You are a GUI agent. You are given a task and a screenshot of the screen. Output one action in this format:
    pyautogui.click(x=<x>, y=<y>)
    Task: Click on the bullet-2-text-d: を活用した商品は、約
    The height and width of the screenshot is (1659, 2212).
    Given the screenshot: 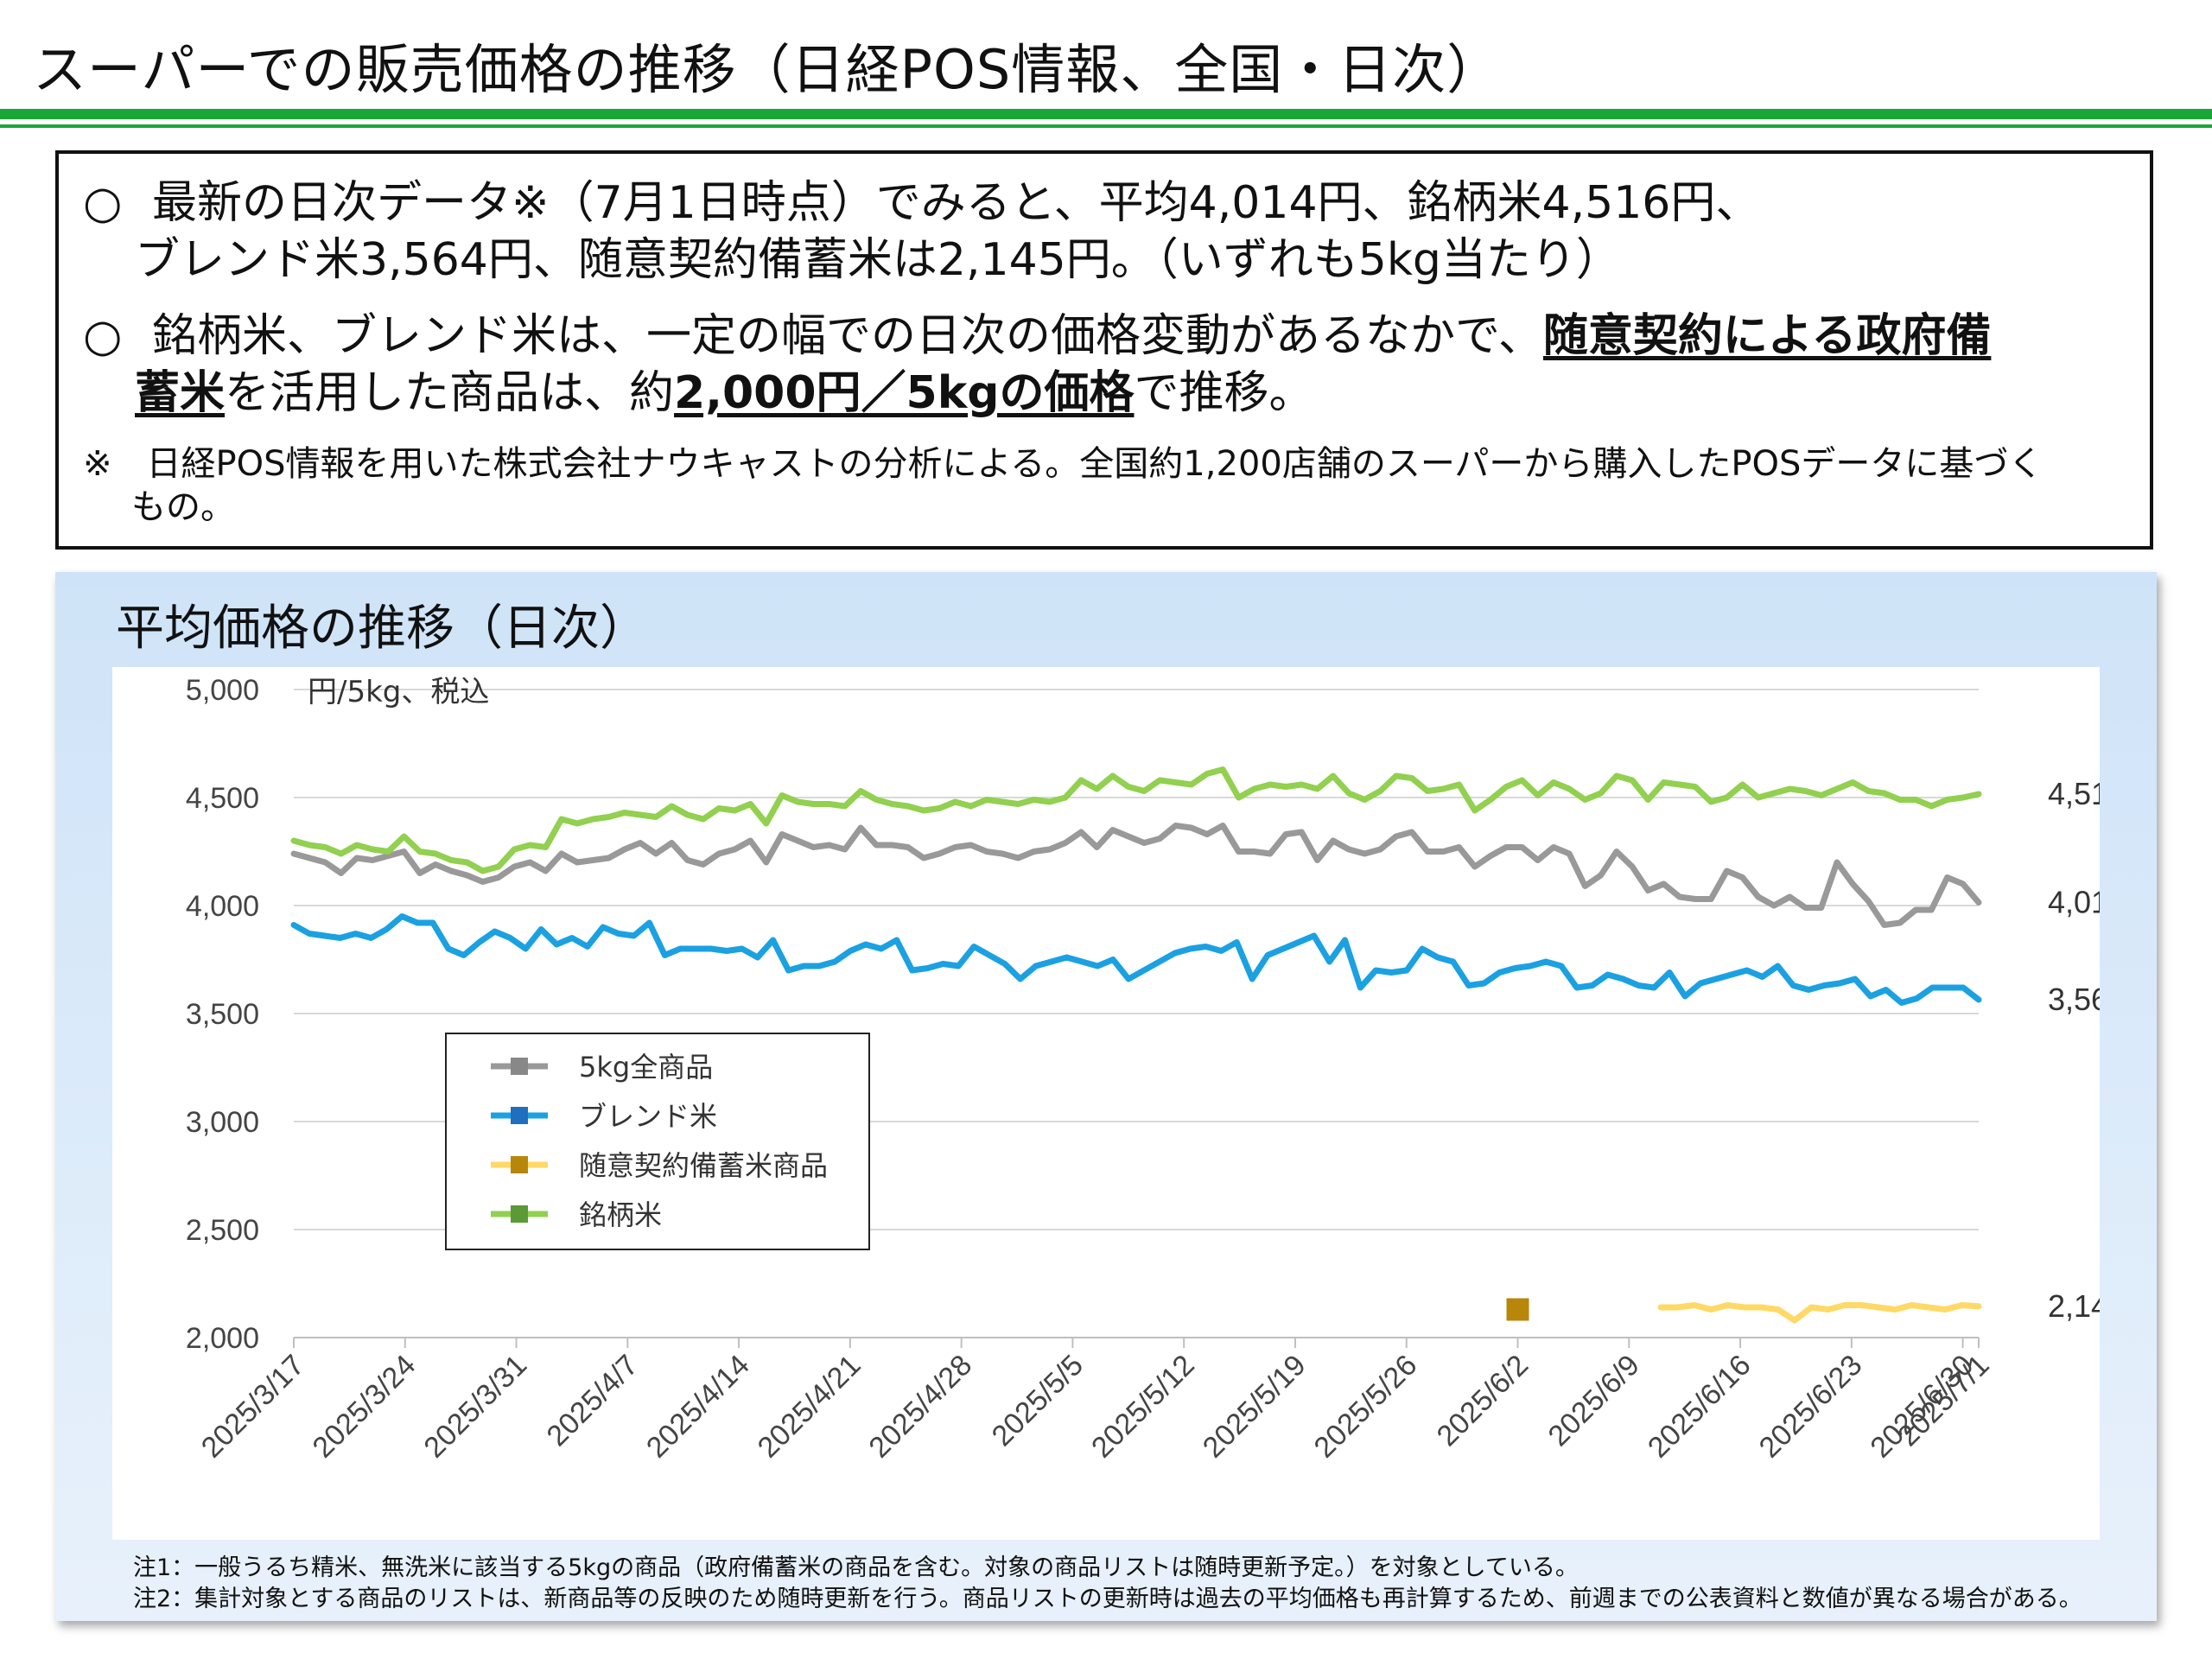 What is the action you would take?
    pyautogui.click(x=450, y=393)
    